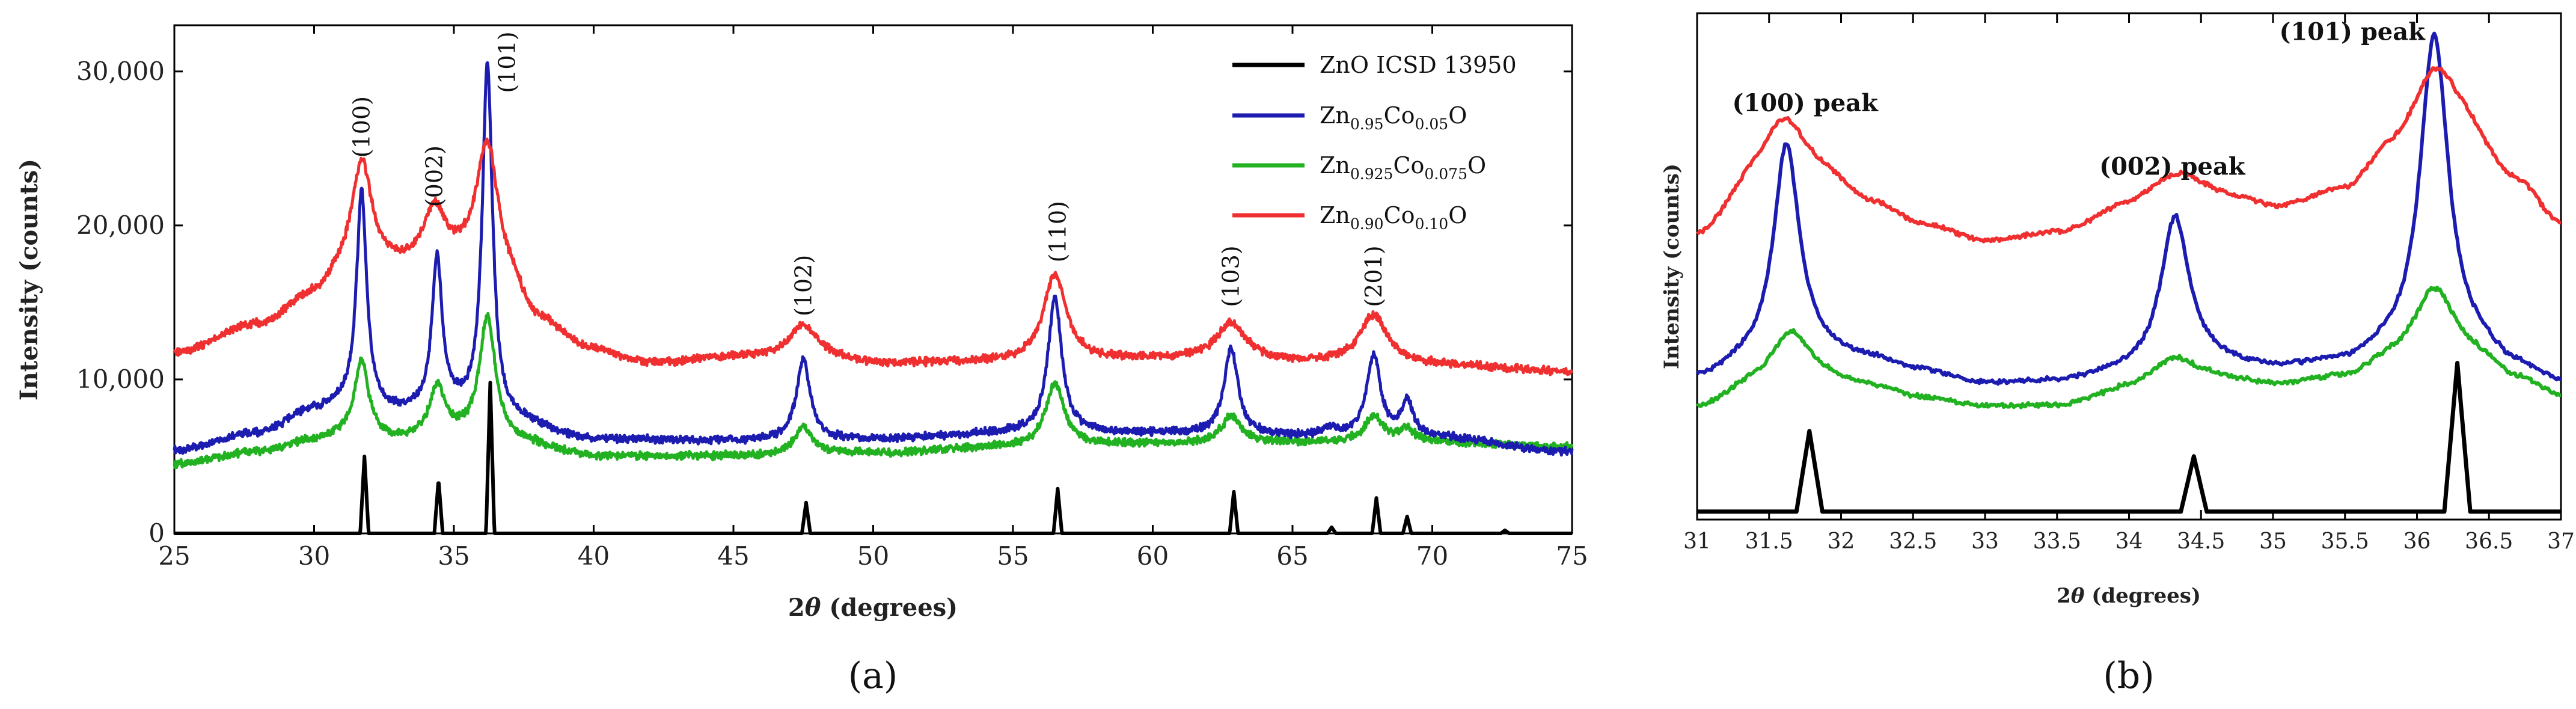  I want to click on peak-label: (101), so click(507, 62).